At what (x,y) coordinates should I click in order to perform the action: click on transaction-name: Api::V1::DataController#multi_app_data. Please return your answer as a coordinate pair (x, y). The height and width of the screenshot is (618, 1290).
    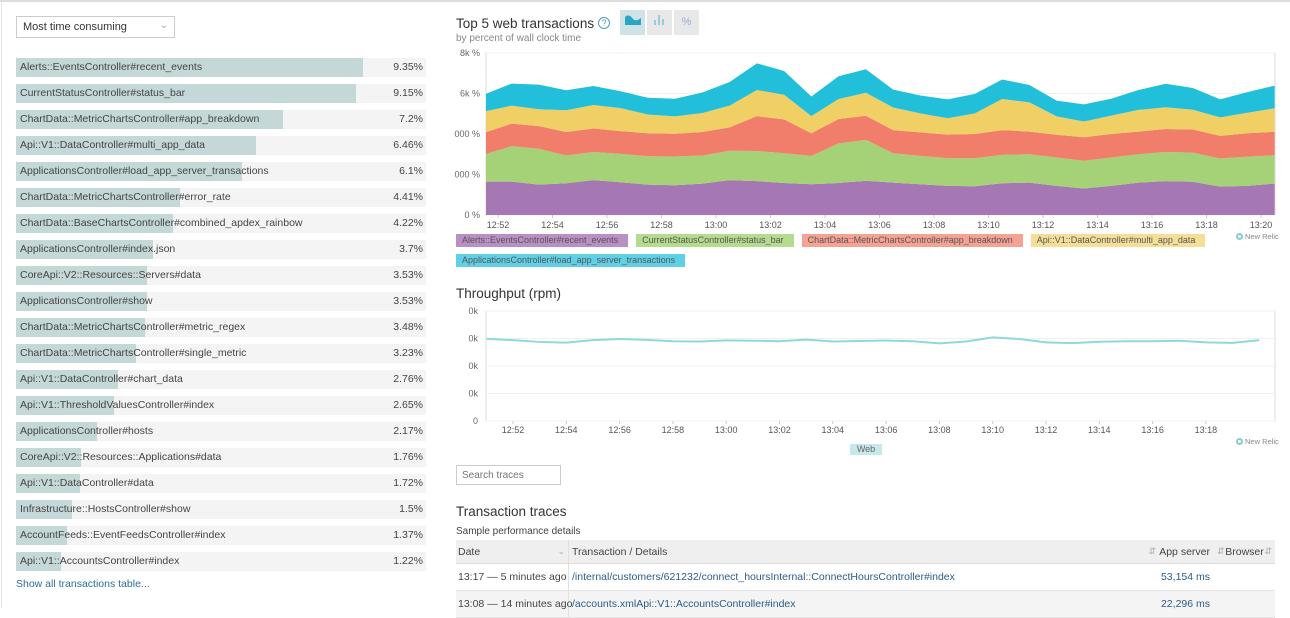
    Looking at the image, I should click on (113, 145).